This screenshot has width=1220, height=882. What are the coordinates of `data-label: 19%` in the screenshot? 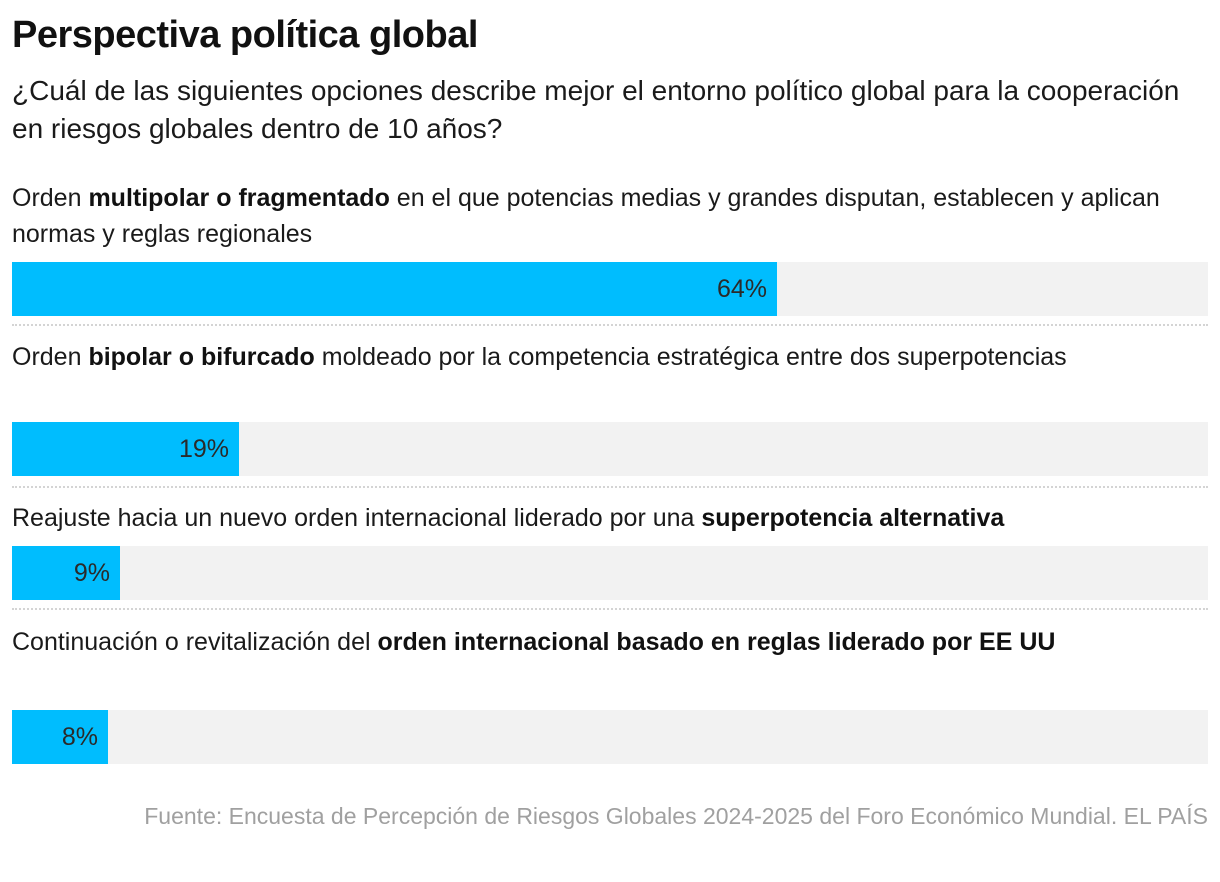 It's located at (203, 449).